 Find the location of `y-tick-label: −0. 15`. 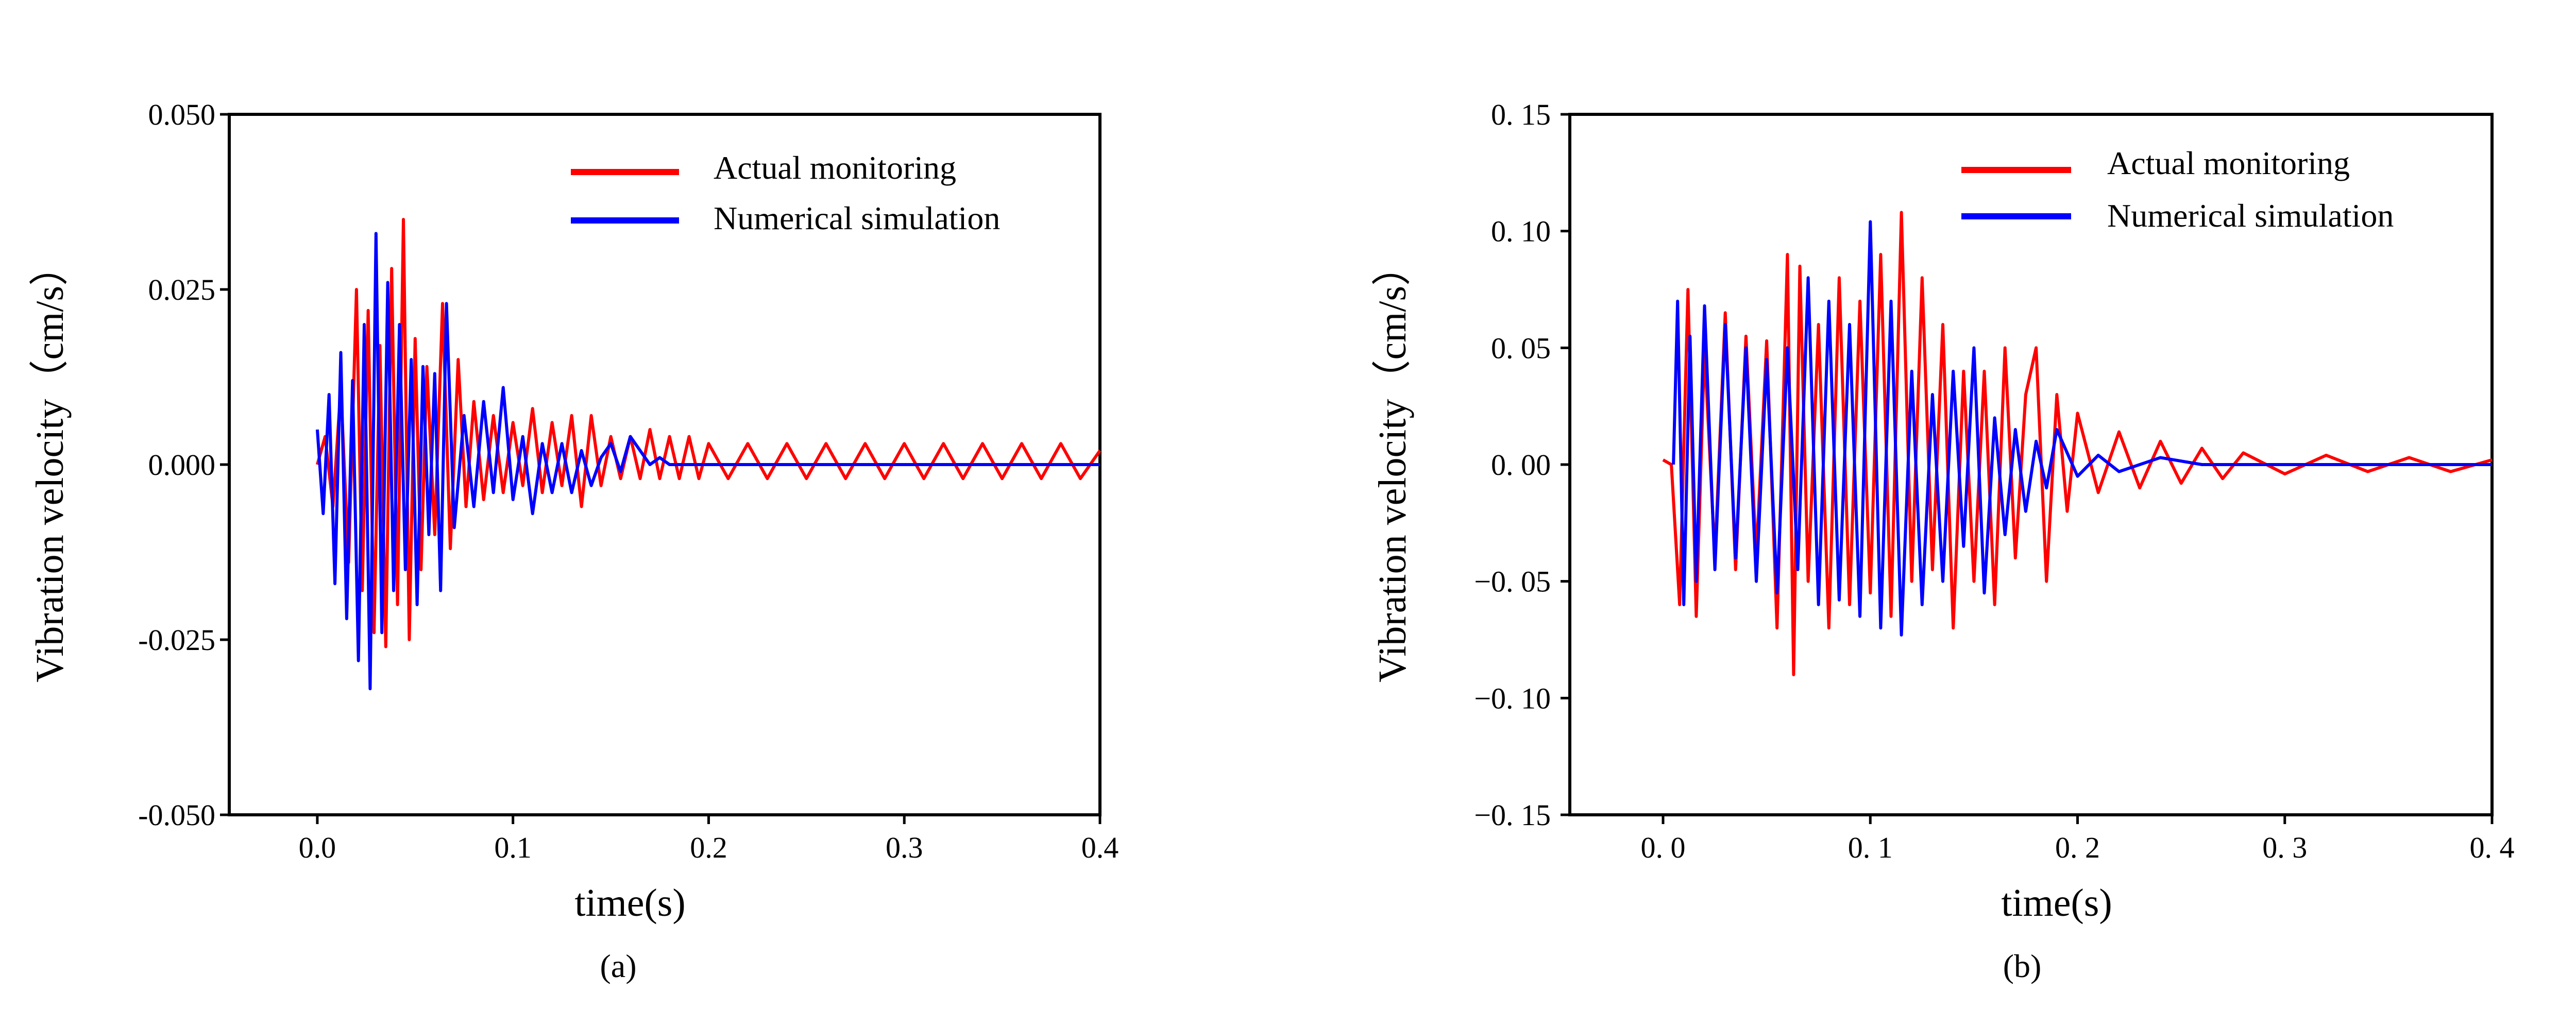

y-tick-label: −0. 15 is located at coordinates (1512, 815).